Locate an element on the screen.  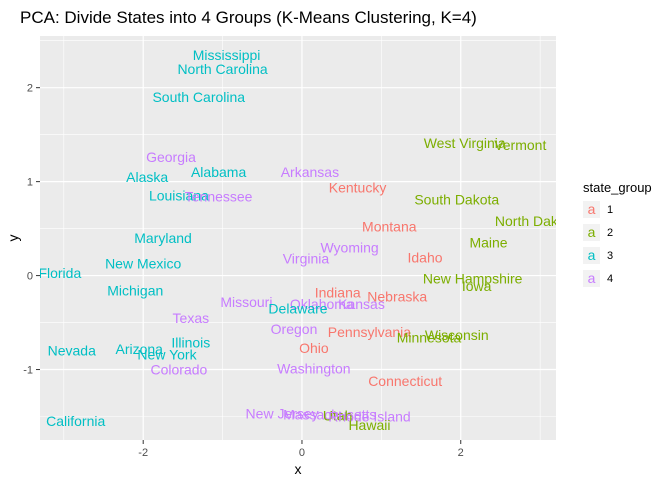
state-label: Florida is located at coordinates (59, 273).